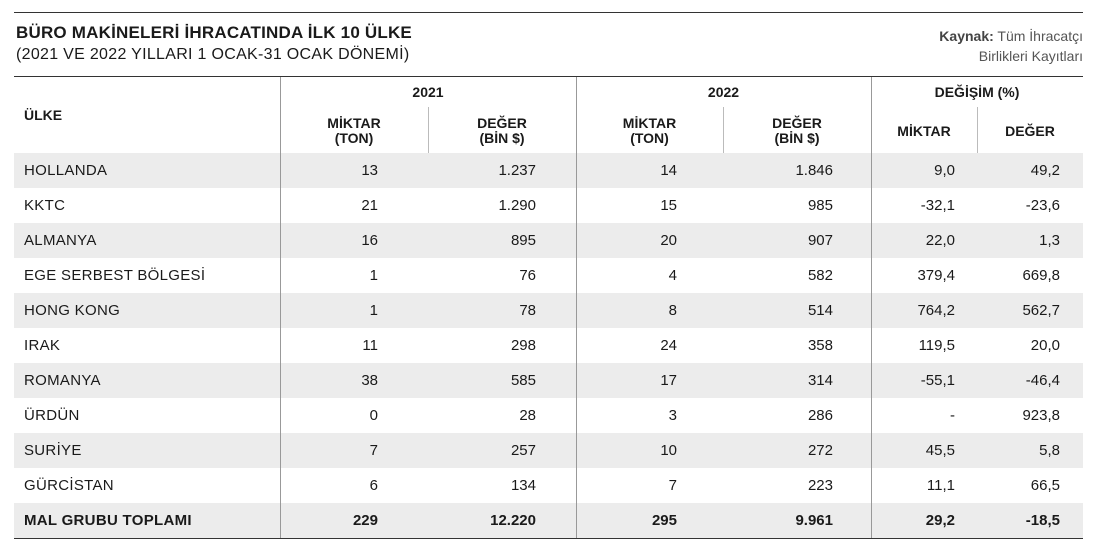 The width and height of the screenshot is (1105, 559). What do you see at coordinates (523, 345) in the screenshot?
I see `cell-value-2021: 298` at bounding box center [523, 345].